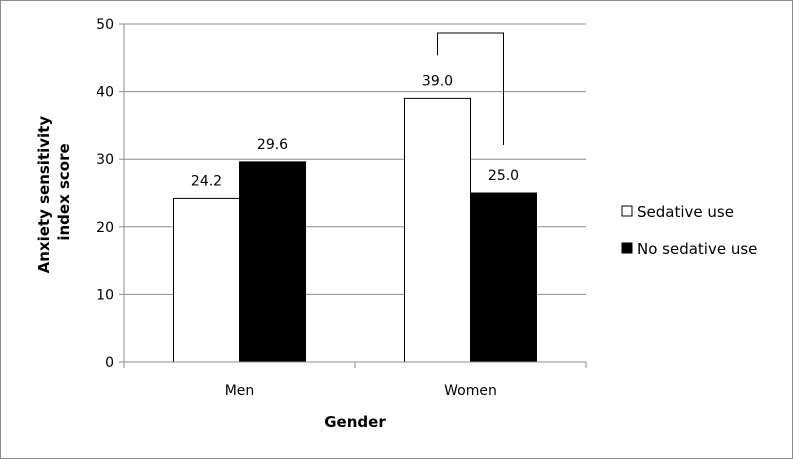  I want to click on bar-sedative-use-men, so click(206, 280).